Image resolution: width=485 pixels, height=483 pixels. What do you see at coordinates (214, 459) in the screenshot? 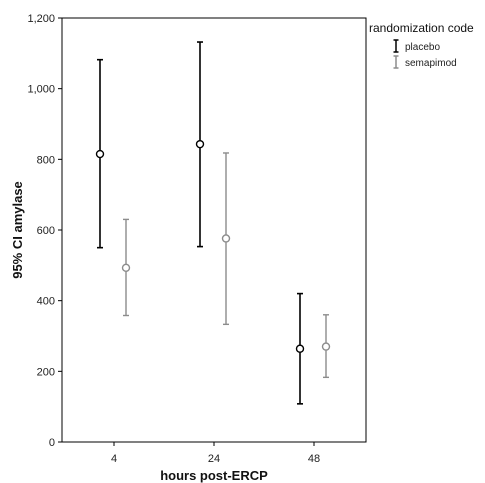
I see `x-tick-label: 24` at bounding box center [214, 459].